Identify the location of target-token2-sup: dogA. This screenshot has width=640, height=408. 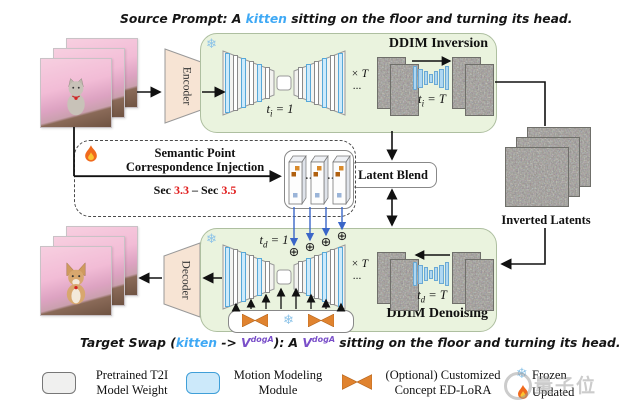
(323, 339).